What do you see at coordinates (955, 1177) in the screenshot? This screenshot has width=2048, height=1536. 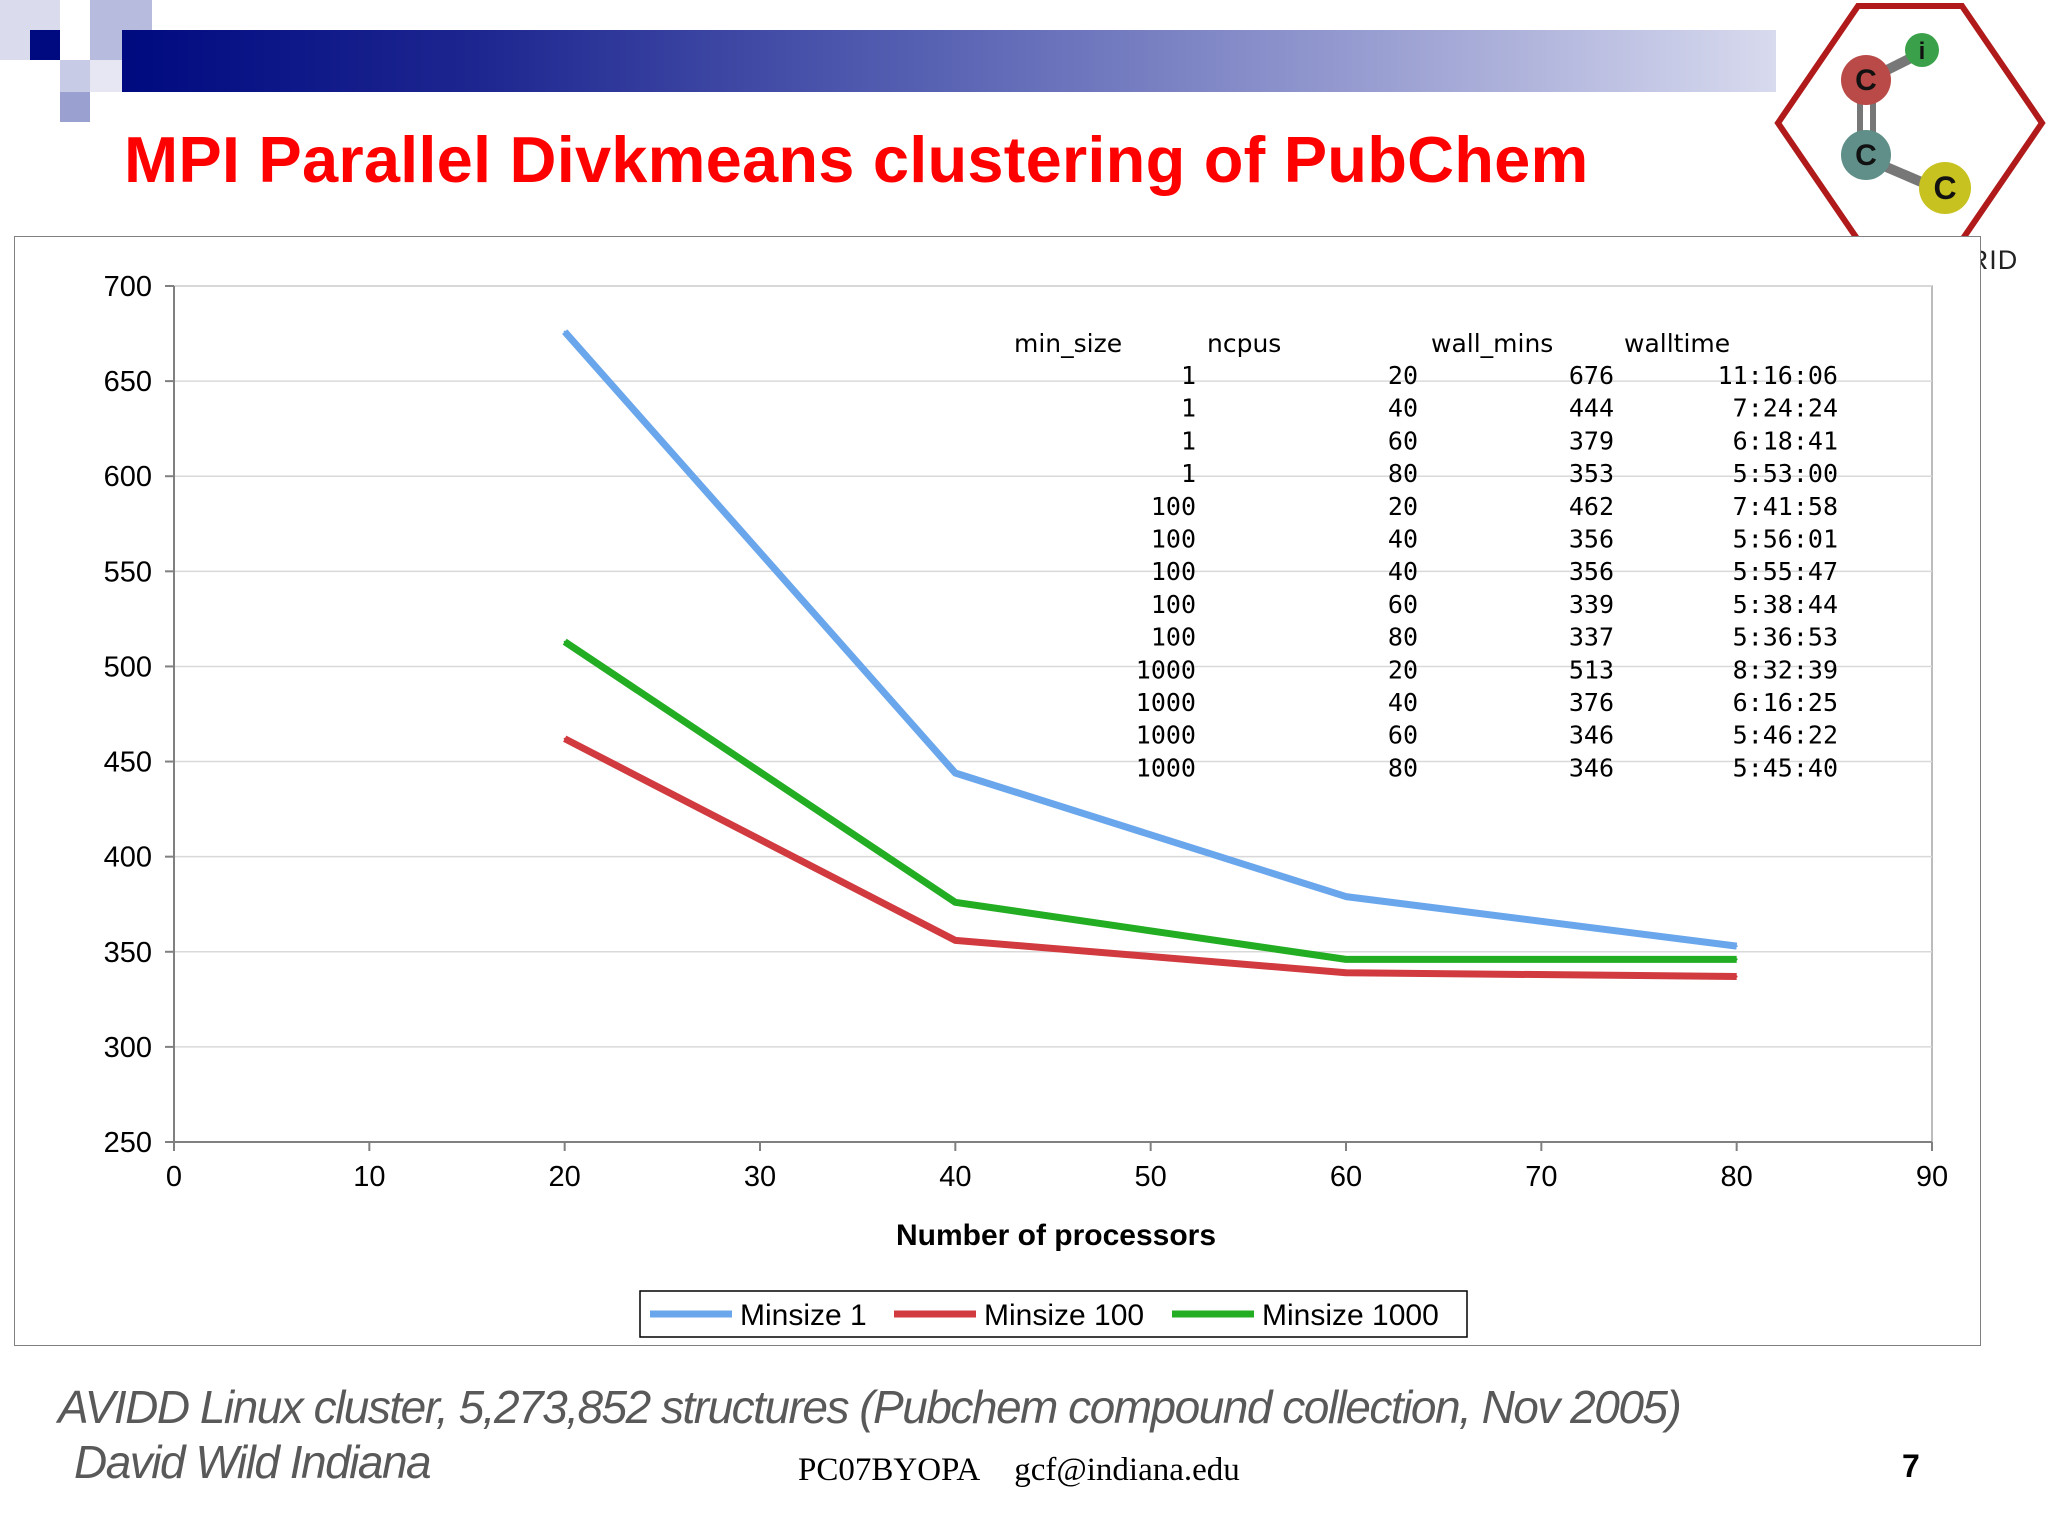 I see `x-tick-label: 40` at bounding box center [955, 1177].